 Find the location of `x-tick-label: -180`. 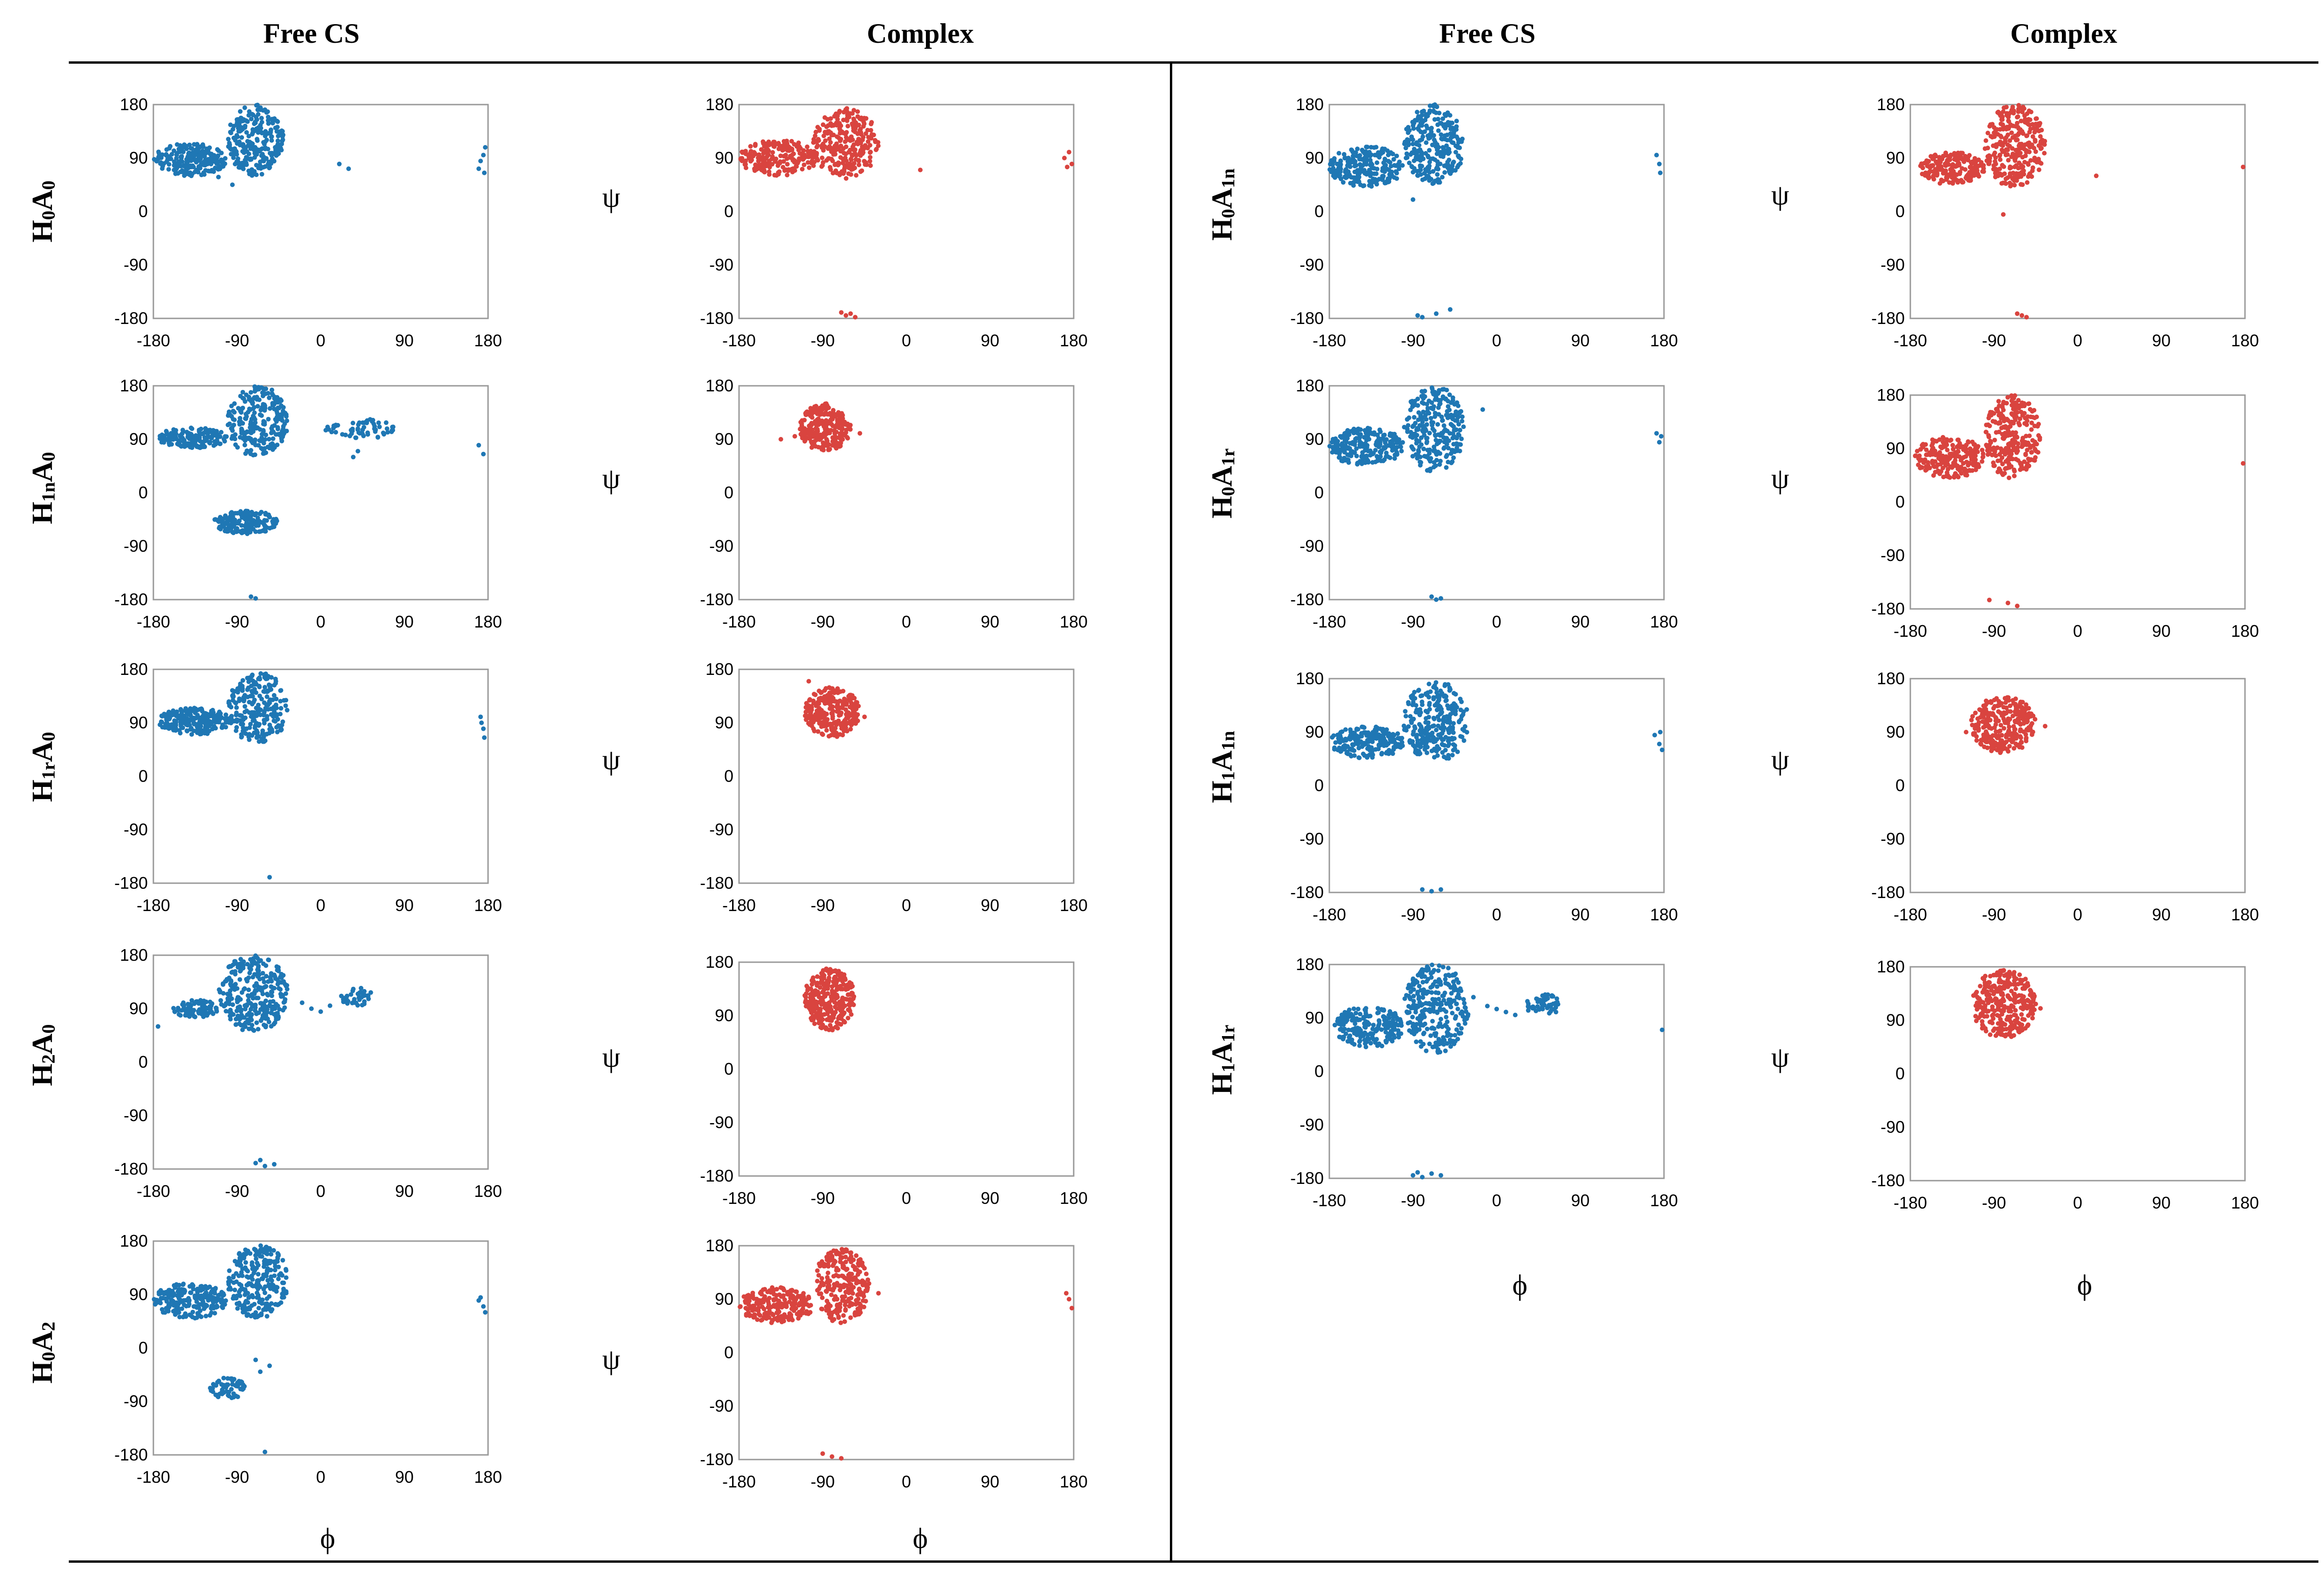

x-tick-label: -180 is located at coordinates (739, 1481).